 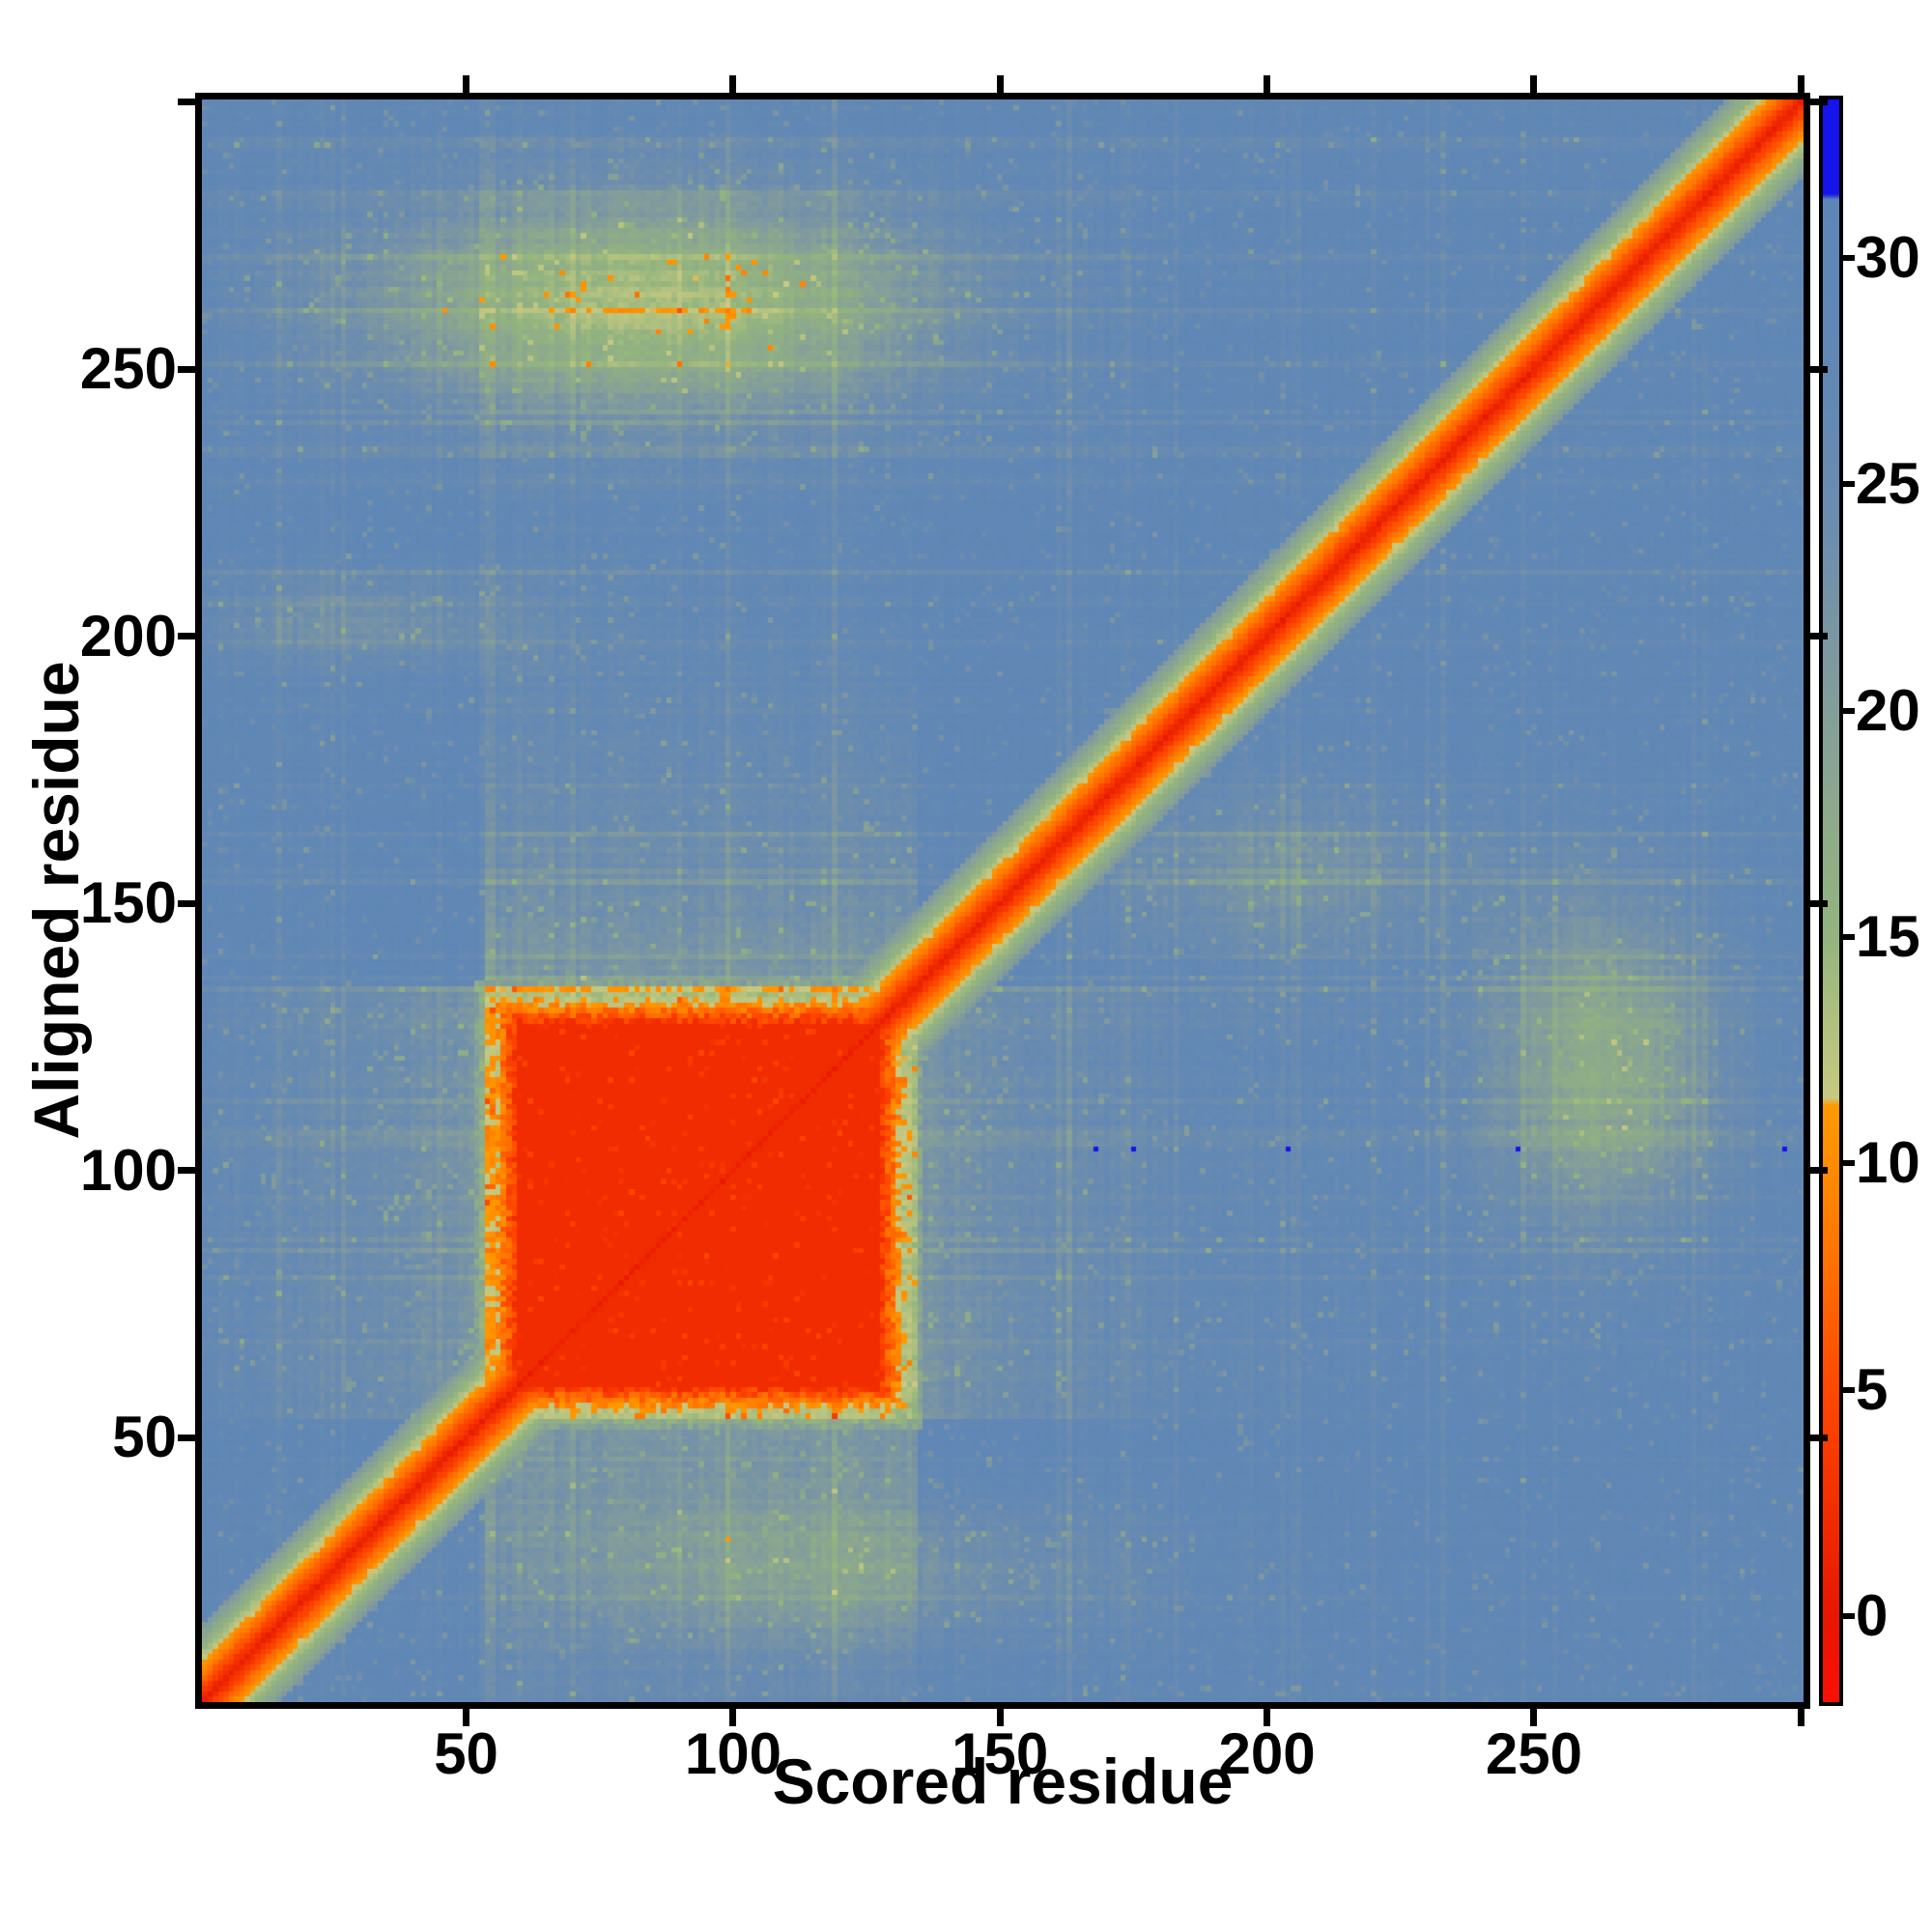 I want to click on y-tick-label: 250, so click(x=128, y=369).